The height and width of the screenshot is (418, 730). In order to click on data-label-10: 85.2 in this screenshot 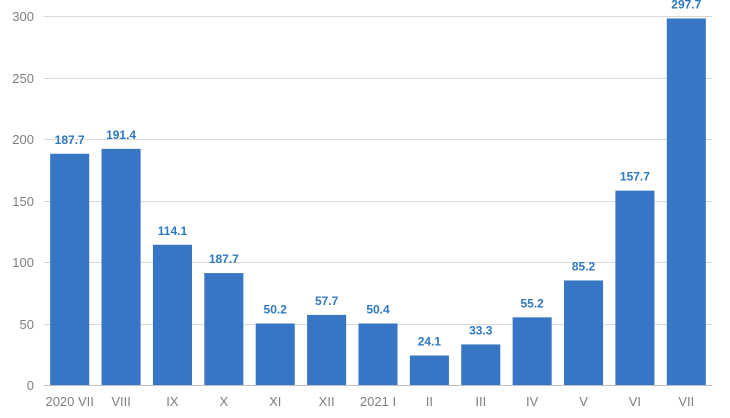, I will do `click(584, 266)`.